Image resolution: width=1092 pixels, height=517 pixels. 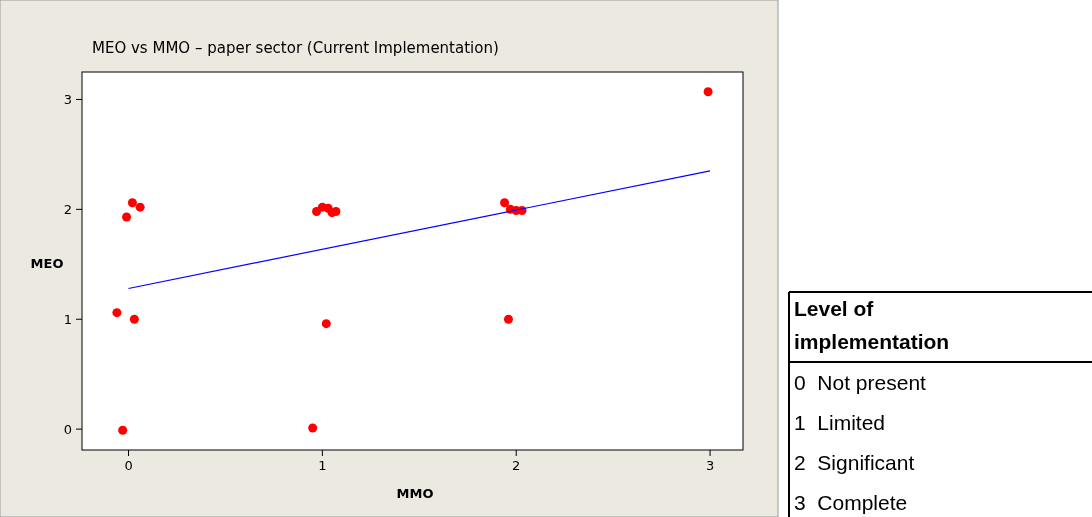 What do you see at coordinates (851, 502) in the screenshot?
I see `text: 3 Complete` at bounding box center [851, 502].